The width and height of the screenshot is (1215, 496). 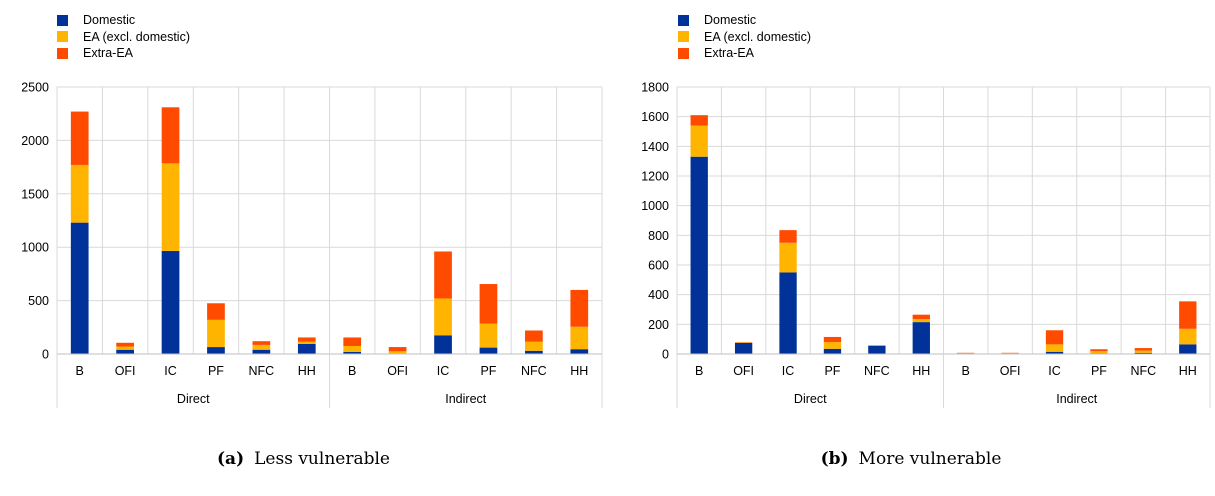 I want to click on caption-b: (b) More vulnerable, so click(x=911, y=459).